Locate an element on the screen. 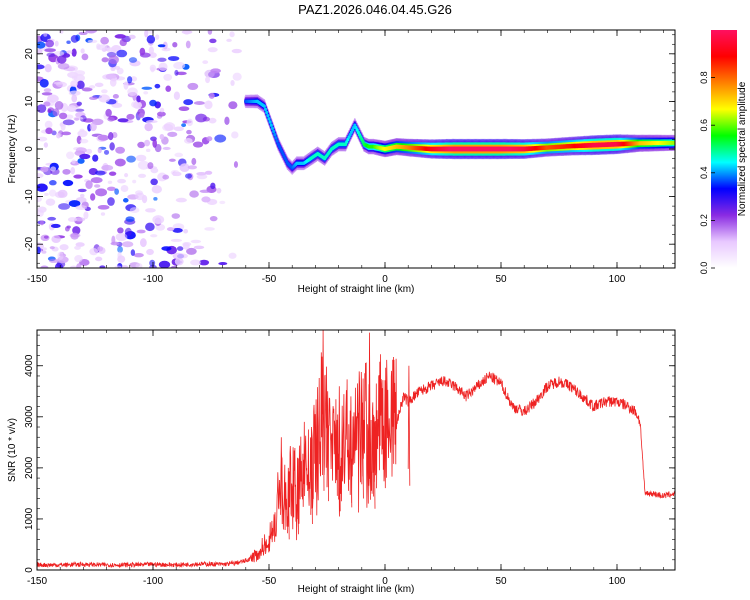 This screenshot has height=600, width=750. colorbar-gradient is located at coordinates (724, 149).